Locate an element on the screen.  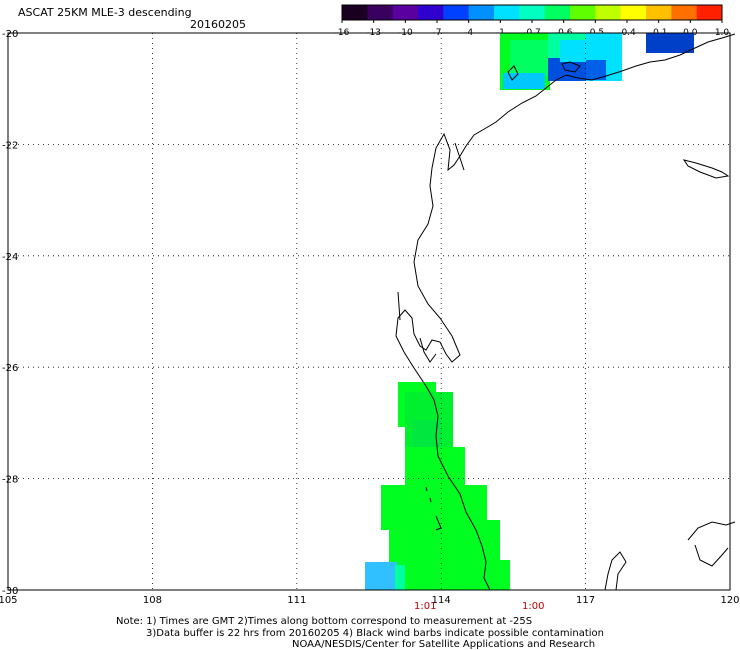
x-tick-label: 108 is located at coordinates (152, 600).